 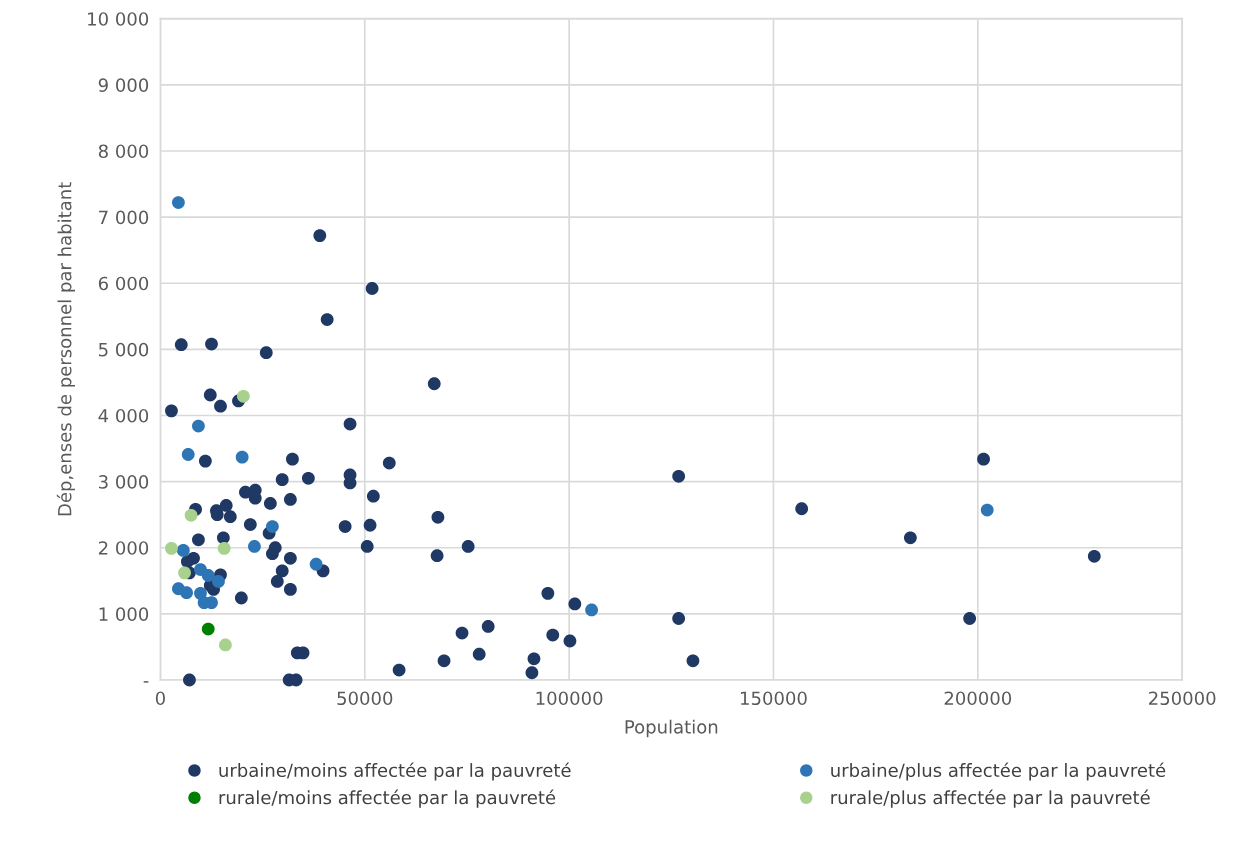 What do you see at coordinates (395, 771) in the screenshot?
I see `legend-label: urbaine/moins affectée par la pauvreté` at bounding box center [395, 771].